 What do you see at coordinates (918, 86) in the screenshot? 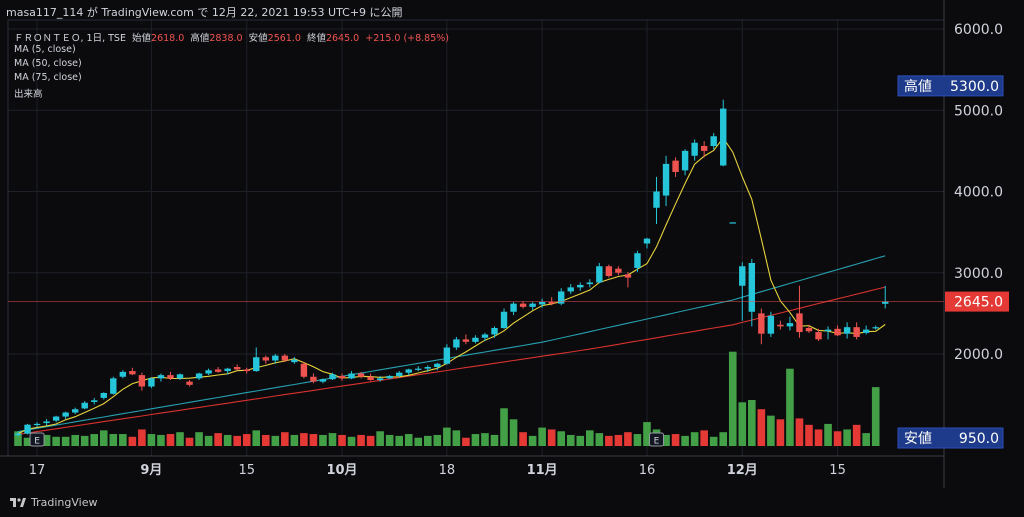
I see `high-price-caption: 高値` at bounding box center [918, 86].